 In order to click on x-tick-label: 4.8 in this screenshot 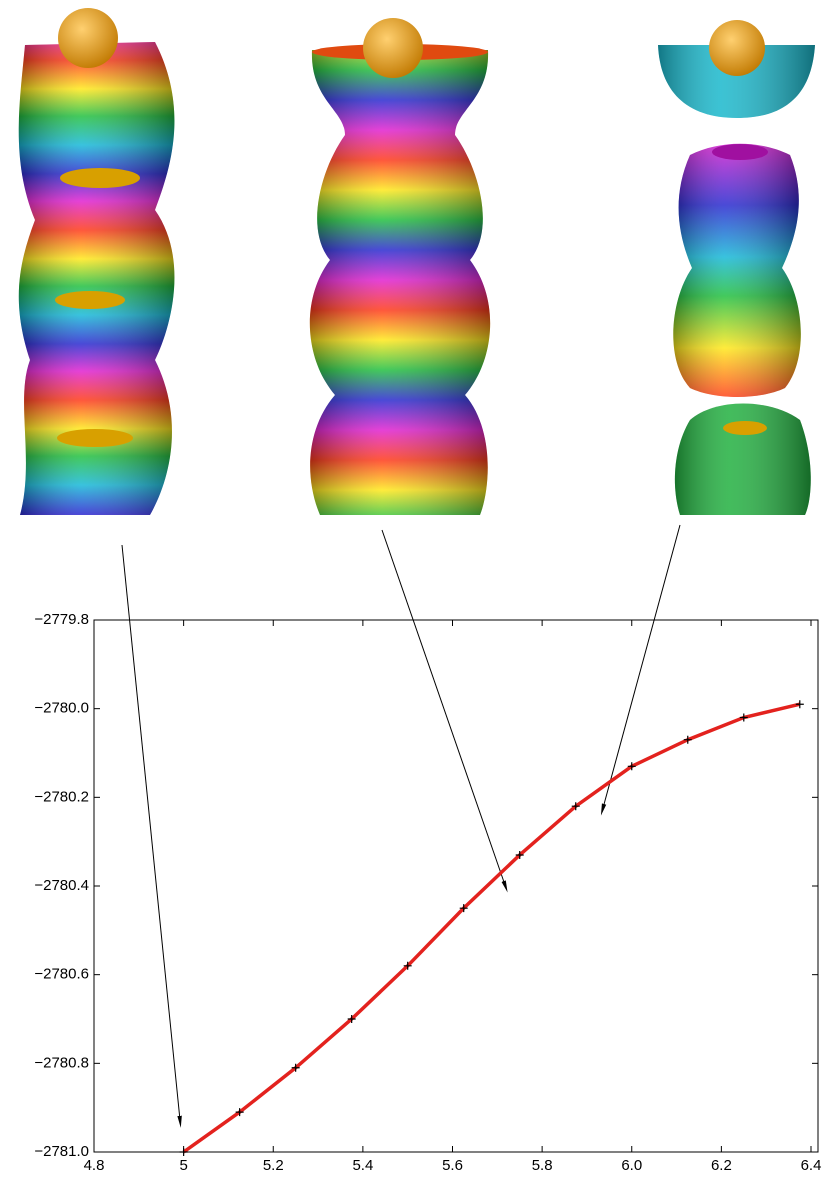, I will do `click(94, 1165)`.